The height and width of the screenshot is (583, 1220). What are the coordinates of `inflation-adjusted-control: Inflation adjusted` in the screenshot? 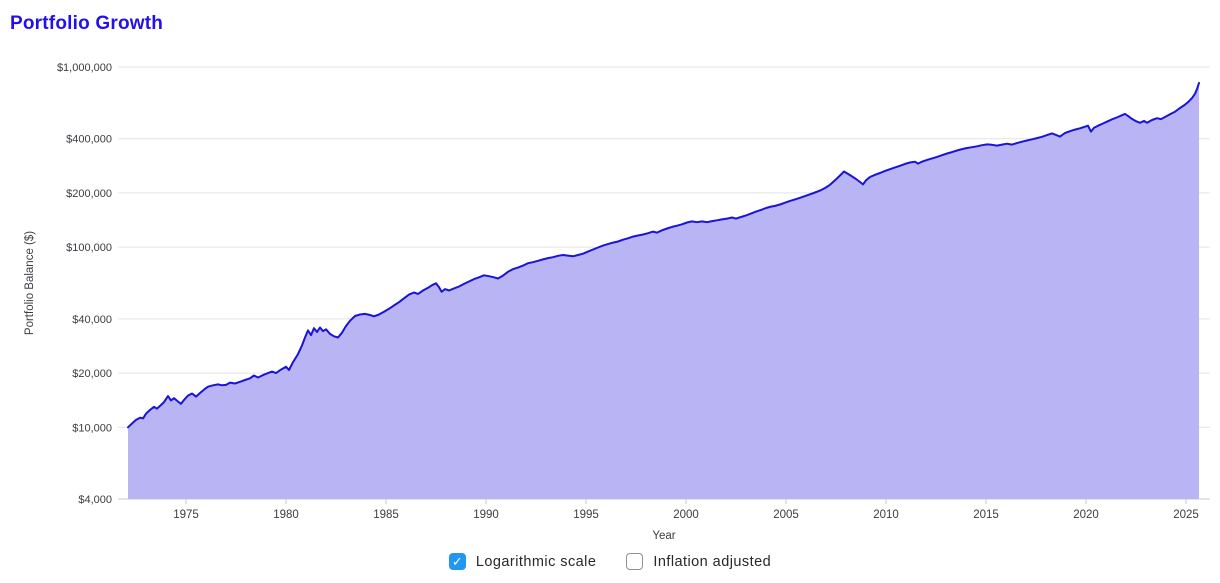 It's located at (698, 561).